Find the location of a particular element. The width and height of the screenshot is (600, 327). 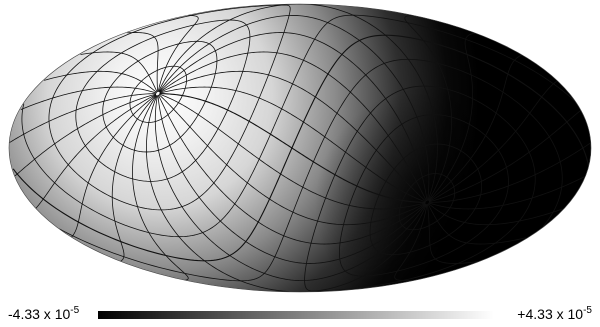

graticule-prime-meridian is located at coordinates (292, 148).